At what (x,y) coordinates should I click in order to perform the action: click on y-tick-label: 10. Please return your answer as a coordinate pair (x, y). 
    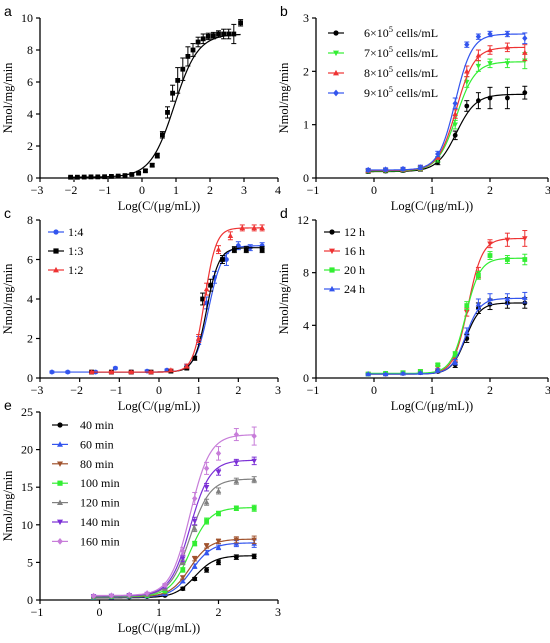
    Looking at the image, I should click on (27, 18).